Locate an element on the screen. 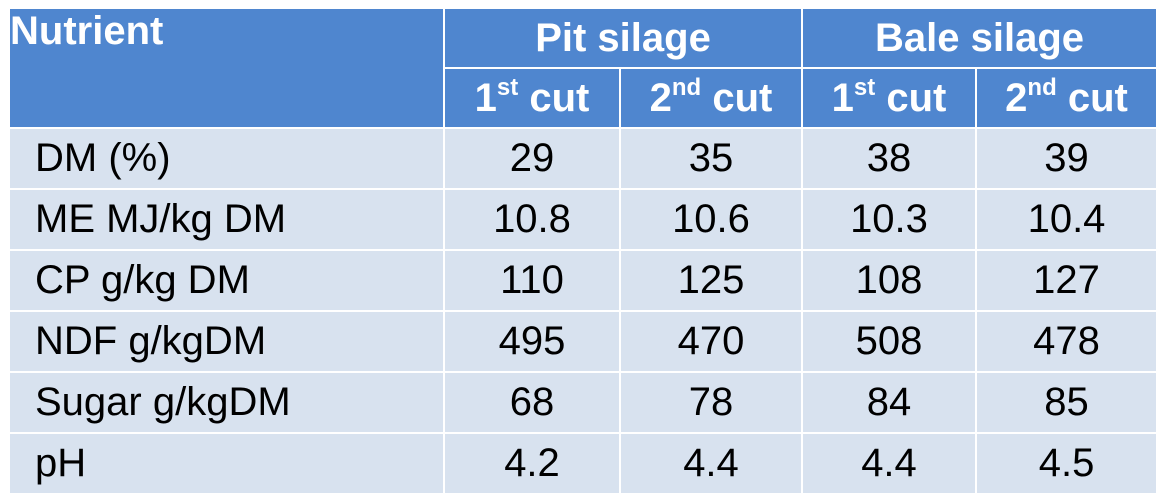  table-cell: 85 is located at coordinates (1066, 402).